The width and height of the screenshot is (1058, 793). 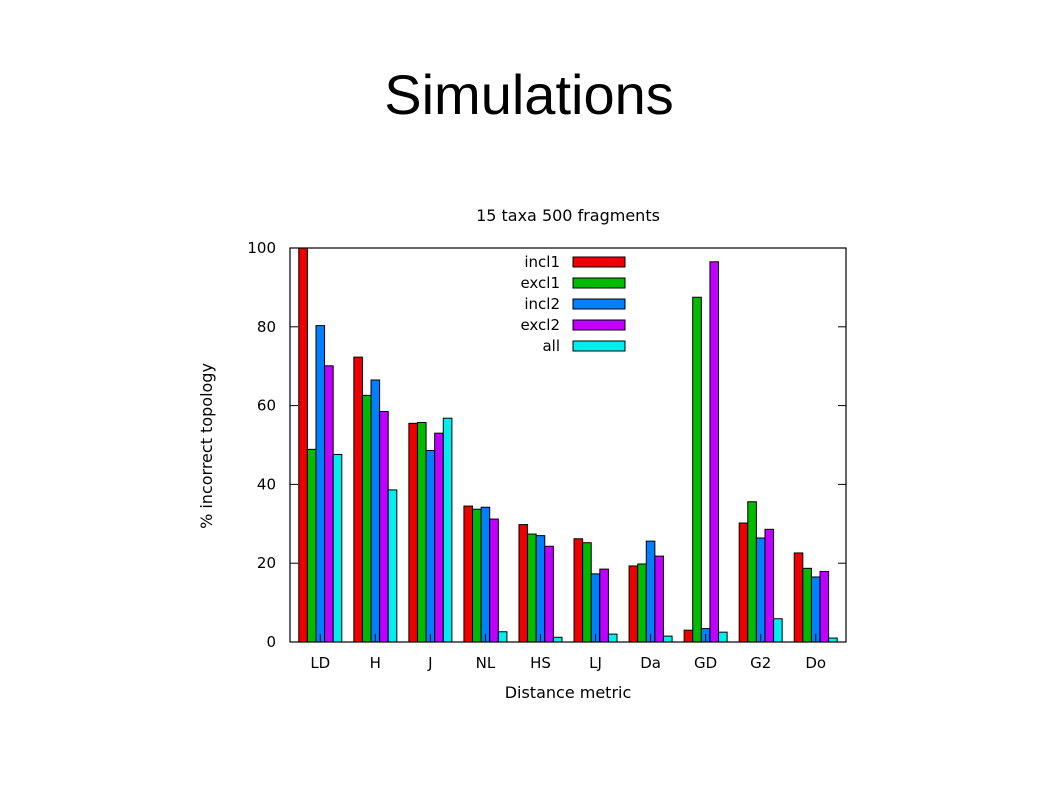 What do you see at coordinates (540, 325) in the screenshot?
I see `legend-label: excl2` at bounding box center [540, 325].